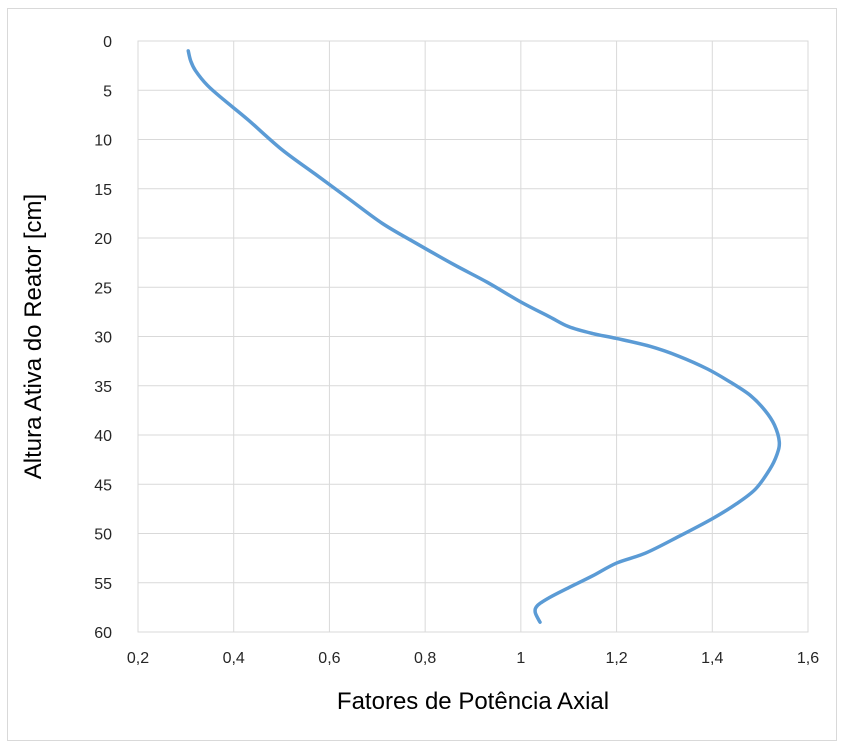 This screenshot has width=845, height=749. What do you see at coordinates (103, 535) in the screenshot?
I see `y-tick-label: 50` at bounding box center [103, 535].